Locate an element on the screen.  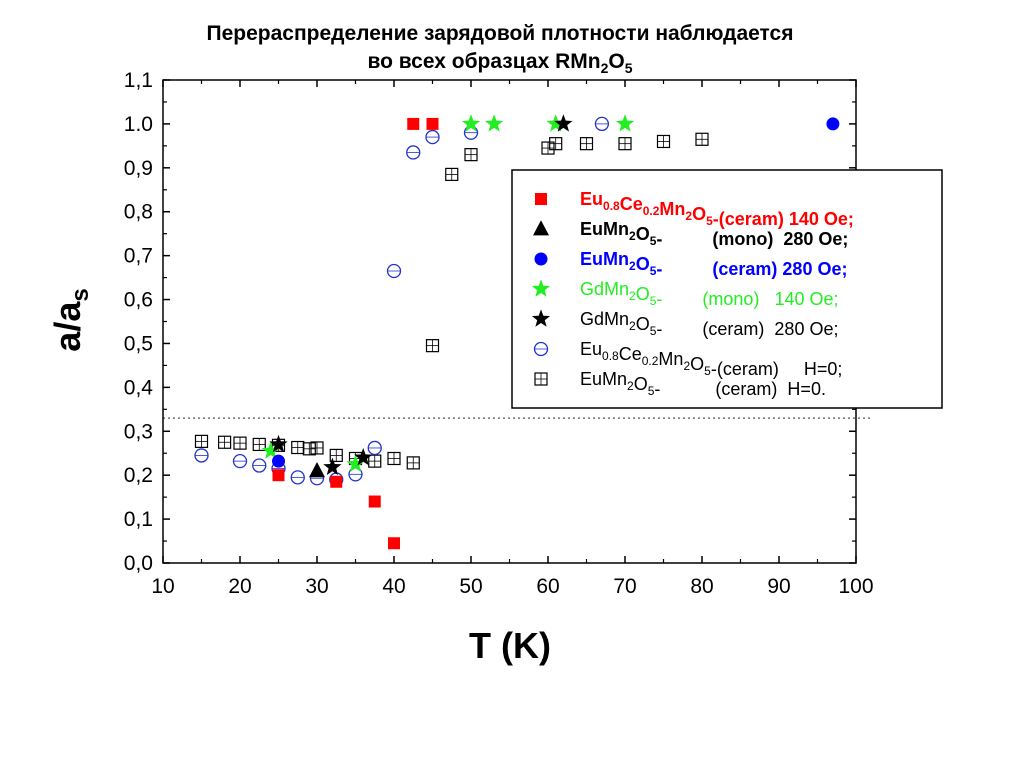
legend-box is located at coordinates (727, 289).